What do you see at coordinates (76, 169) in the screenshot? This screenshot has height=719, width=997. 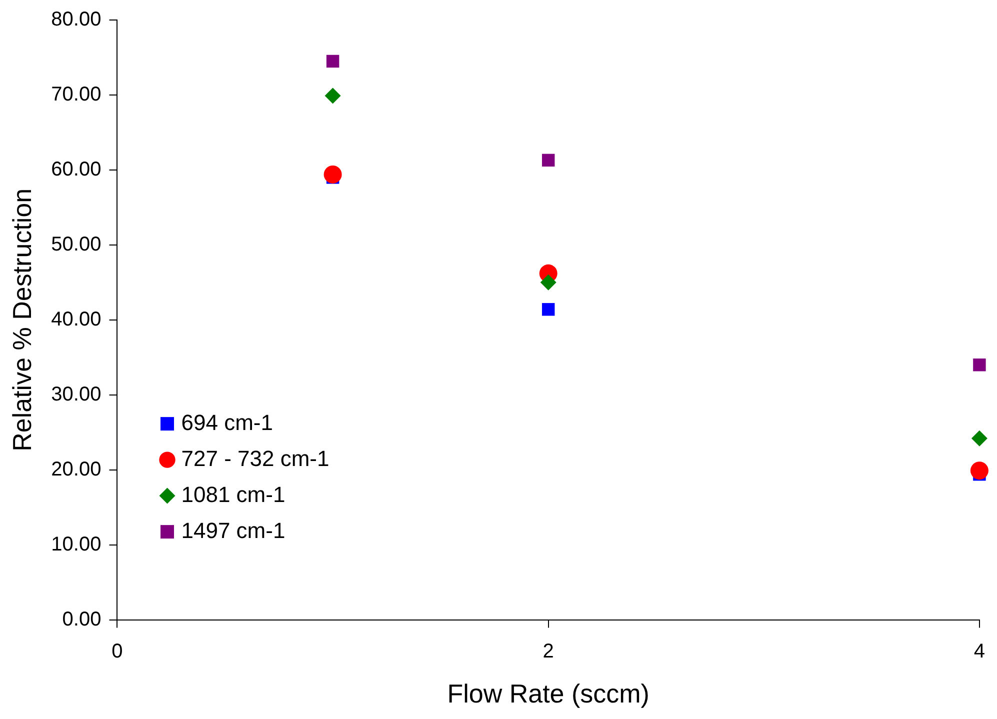 I see `y-tick-label: 60.00` at bounding box center [76, 169].